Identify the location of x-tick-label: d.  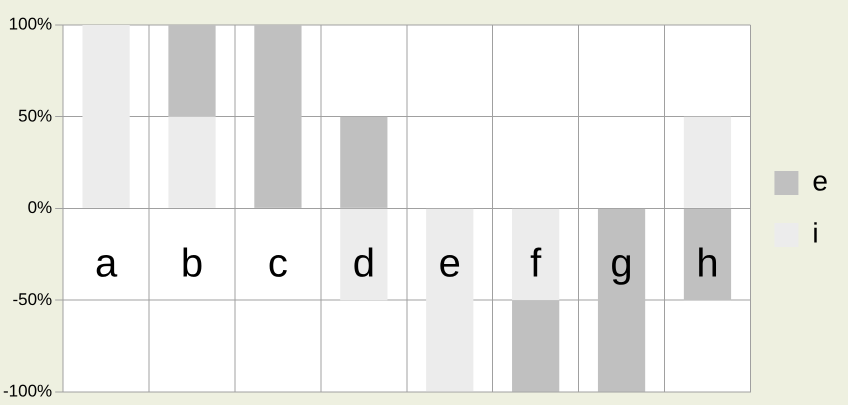
(363, 263).